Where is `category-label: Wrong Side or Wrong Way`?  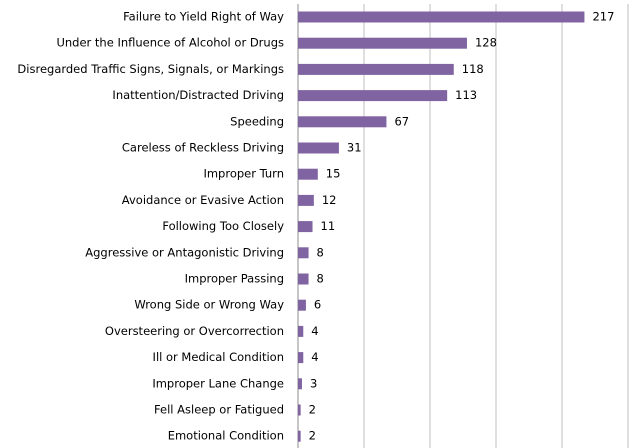
category-label: Wrong Side or Wrong Way is located at coordinates (209, 305).